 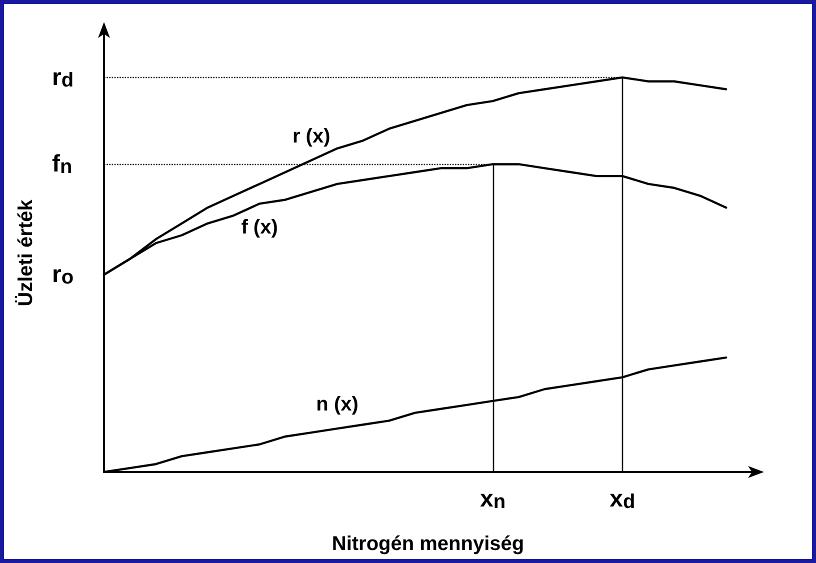 What do you see at coordinates (62, 164) in the screenshot?
I see `ref-line-label: fn` at bounding box center [62, 164].